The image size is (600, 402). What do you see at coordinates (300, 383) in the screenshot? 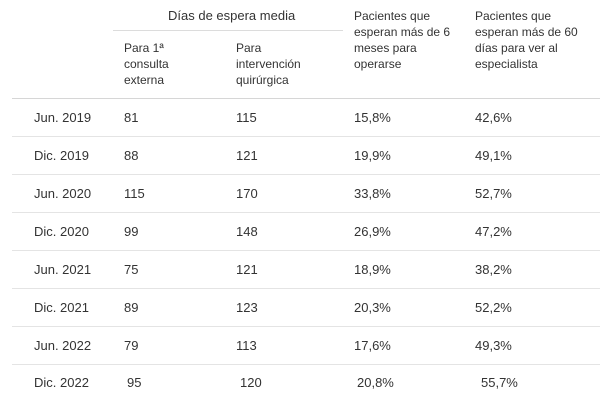
I see `table-row: Dic. 2022 95 120 20,8% 55,7%` at bounding box center [300, 383].